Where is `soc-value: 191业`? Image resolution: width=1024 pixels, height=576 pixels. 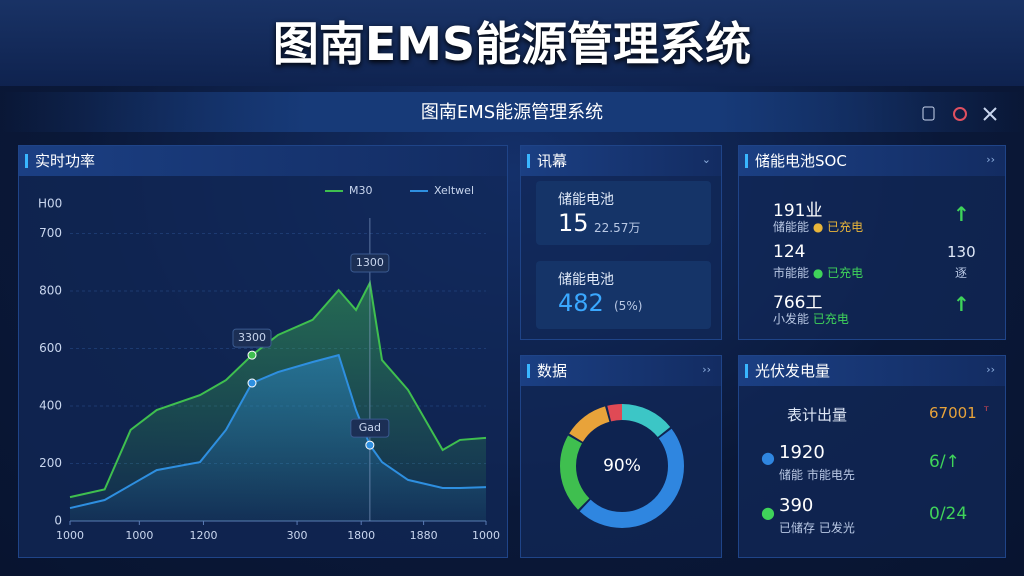
soc-value: 191业 is located at coordinates (798, 211).